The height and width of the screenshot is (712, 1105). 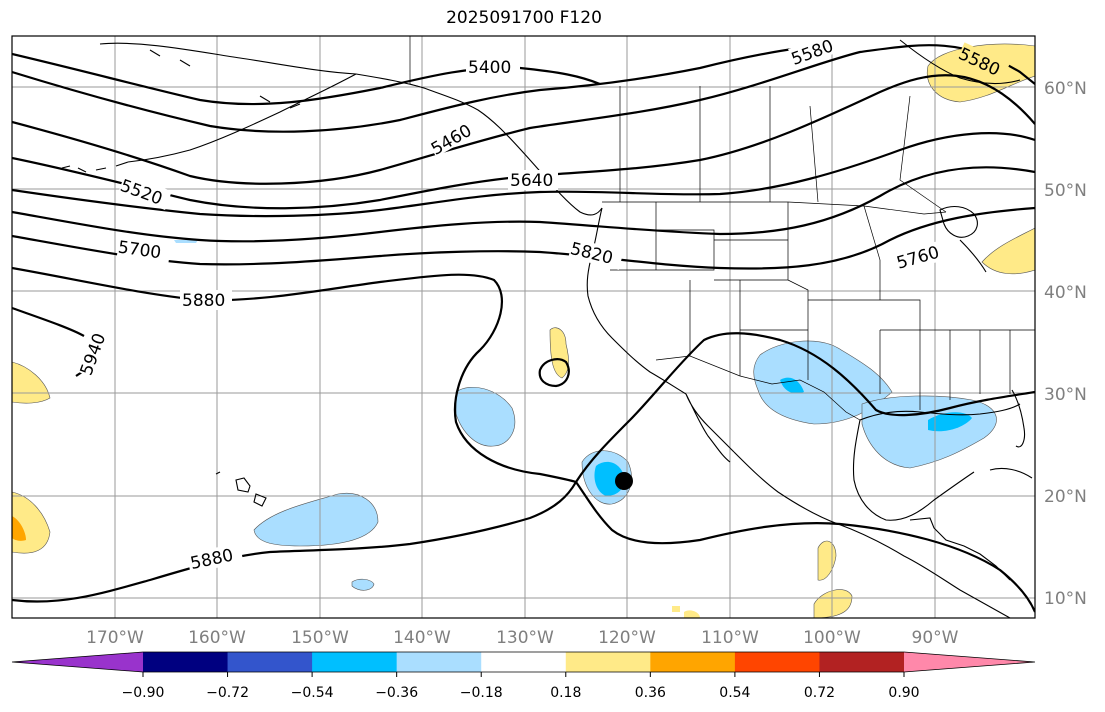 What do you see at coordinates (203, 301) in the screenshot?
I see `contour-label: 5880` at bounding box center [203, 301].